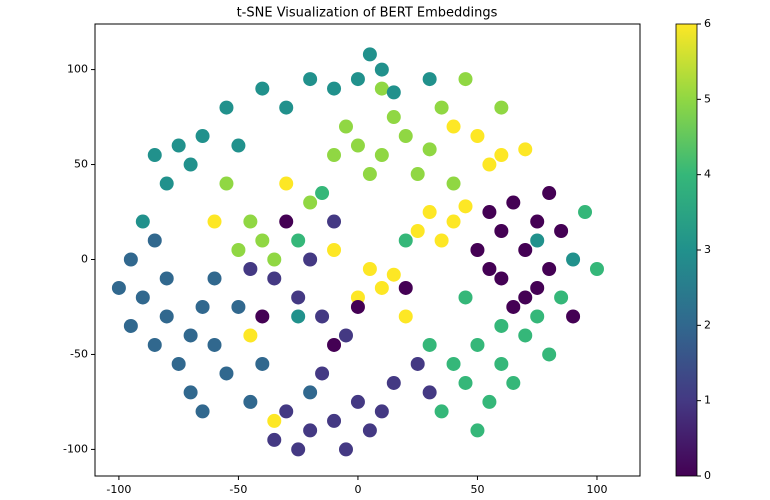 This screenshot has width=770, height=500. What do you see at coordinates (707, 475) in the screenshot?
I see `colorbar-tick-label: 0` at bounding box center [707, 475].